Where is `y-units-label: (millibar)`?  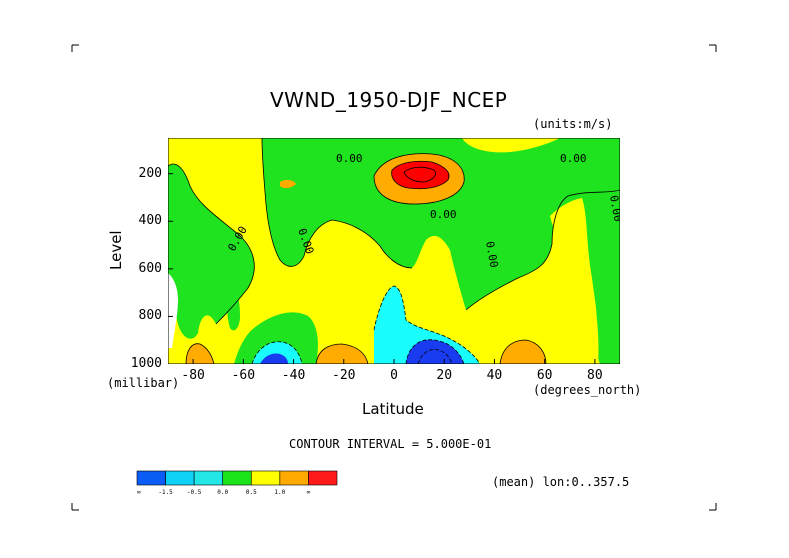
y-units-label: (millibar) is located at coordinates (143, 383).